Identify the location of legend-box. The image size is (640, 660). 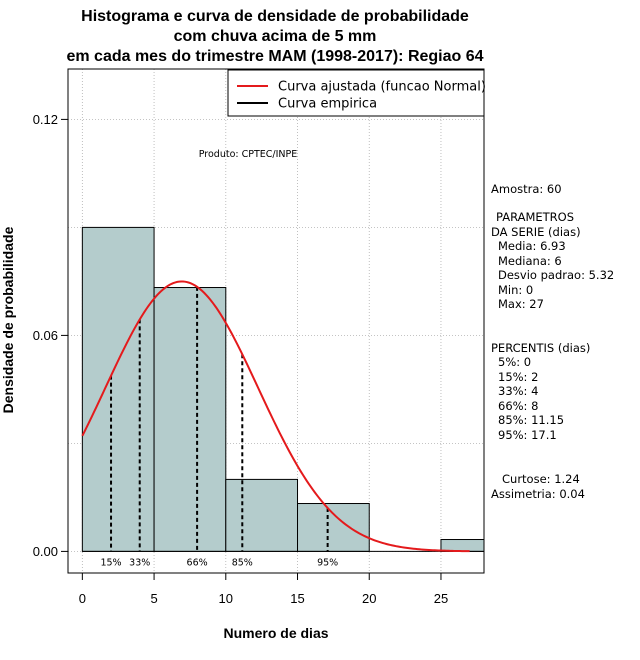
(356, 93).